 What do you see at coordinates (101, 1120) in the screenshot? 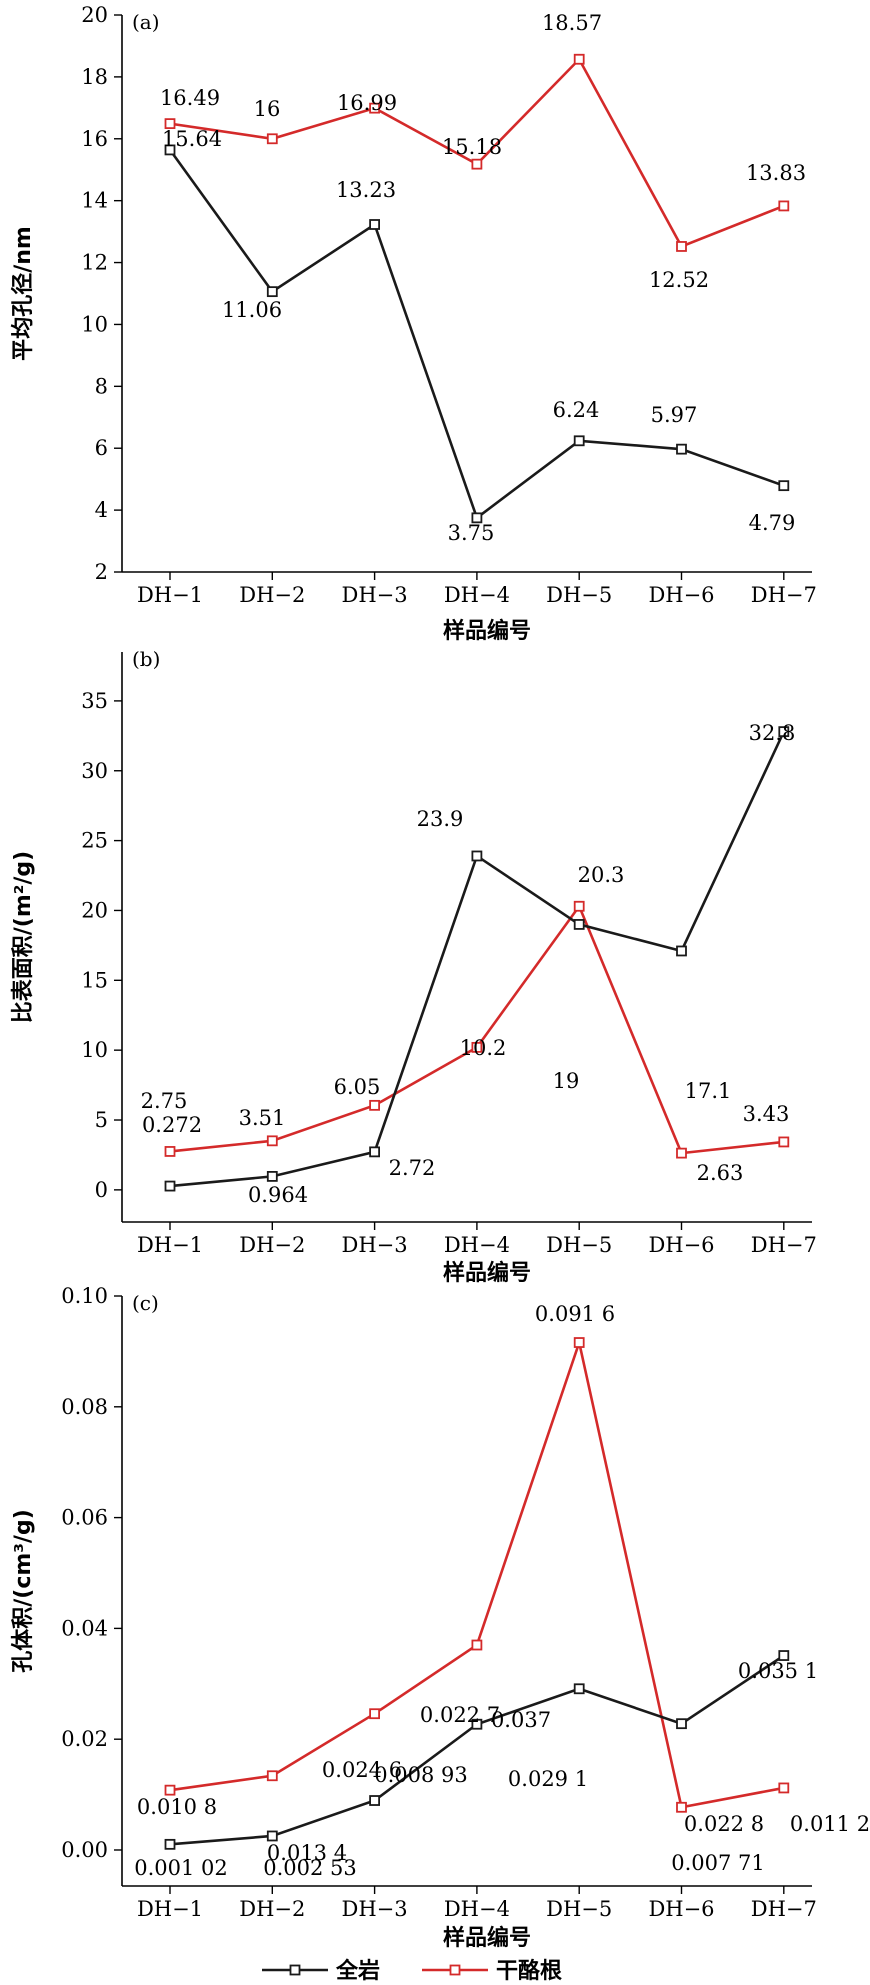
I see `y-tick-label: 5` at bounding box center [101, 1120].